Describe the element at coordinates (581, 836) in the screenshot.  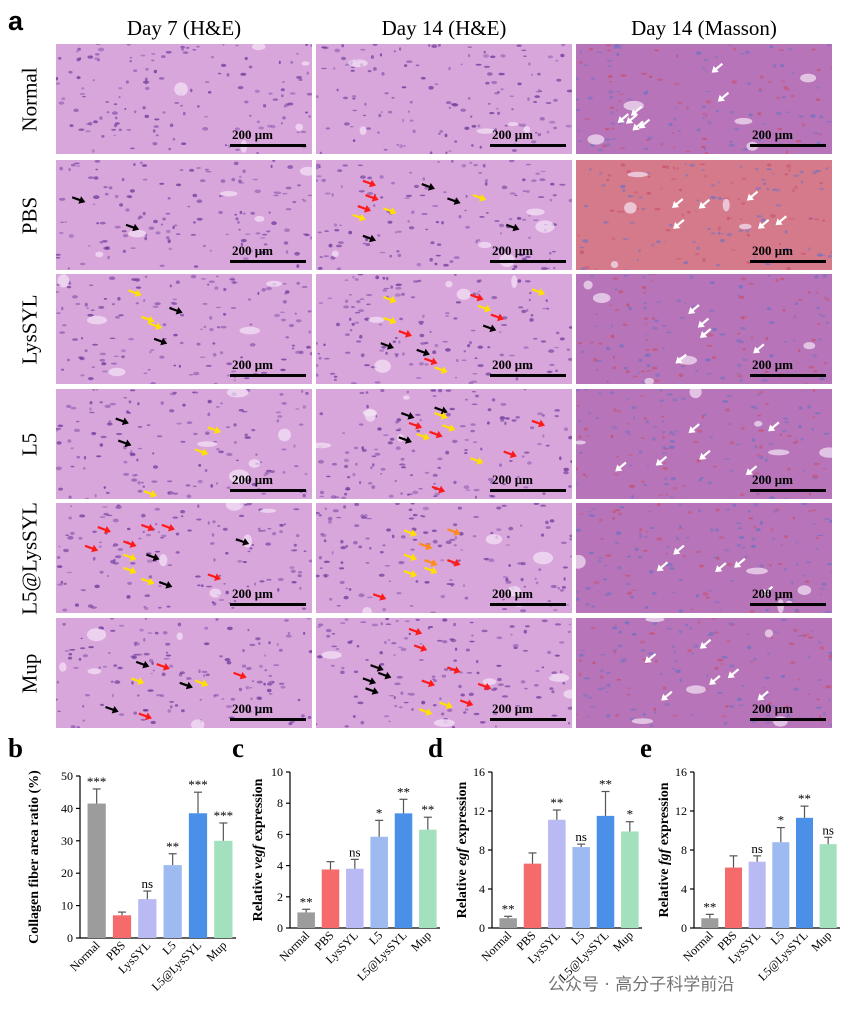
I see `significance-label: ns` at that location.